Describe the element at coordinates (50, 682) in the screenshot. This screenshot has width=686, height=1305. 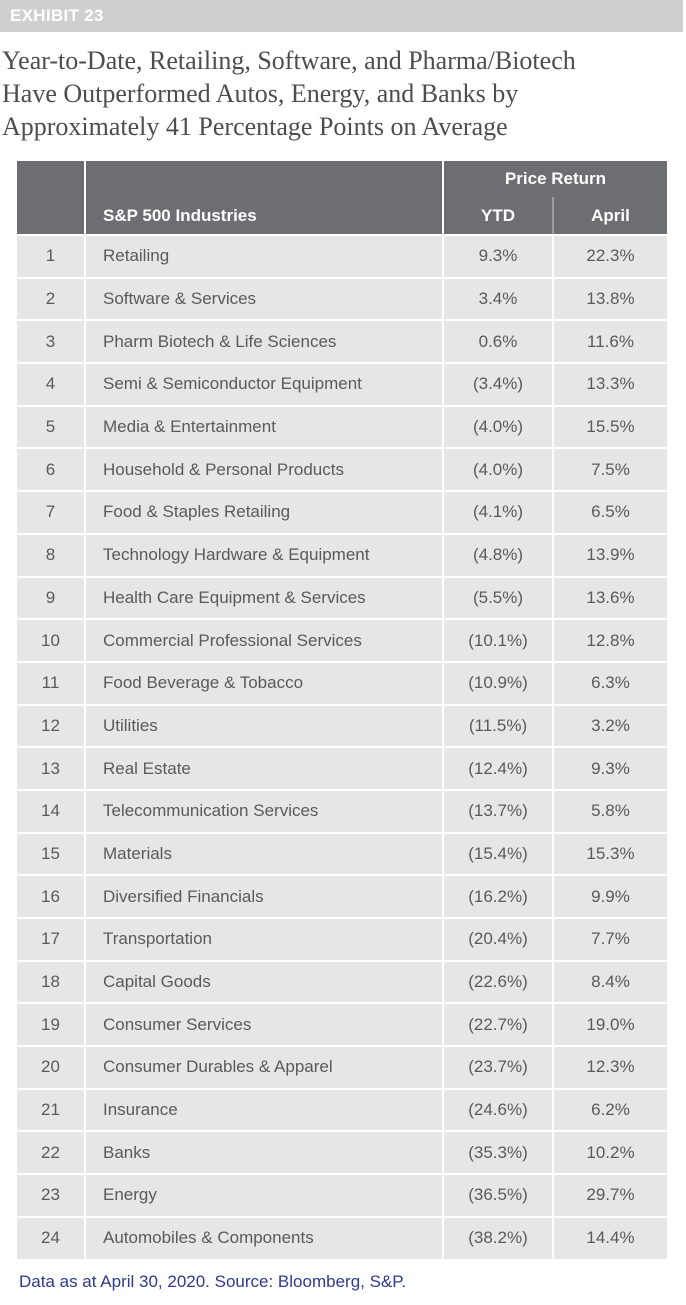
I see `rank-cell: 11` at that location.